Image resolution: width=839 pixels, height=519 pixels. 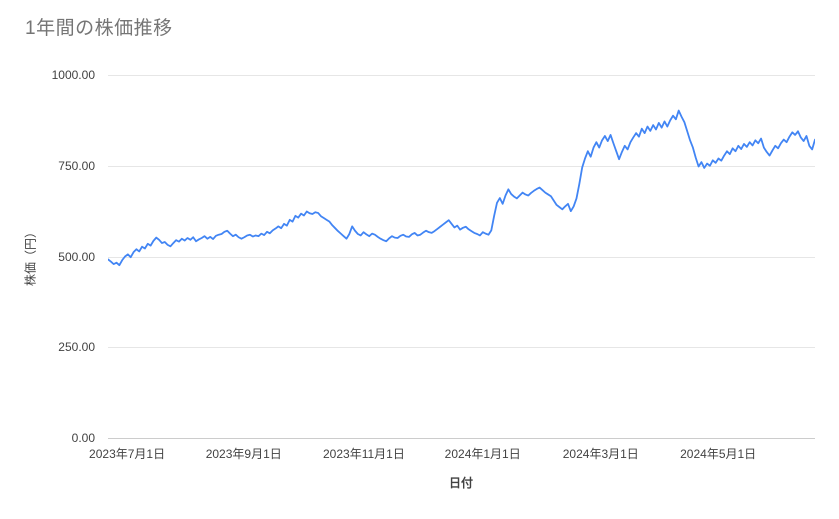 I want to click on x-axis-title: 日付, so click(x=461, y=483).